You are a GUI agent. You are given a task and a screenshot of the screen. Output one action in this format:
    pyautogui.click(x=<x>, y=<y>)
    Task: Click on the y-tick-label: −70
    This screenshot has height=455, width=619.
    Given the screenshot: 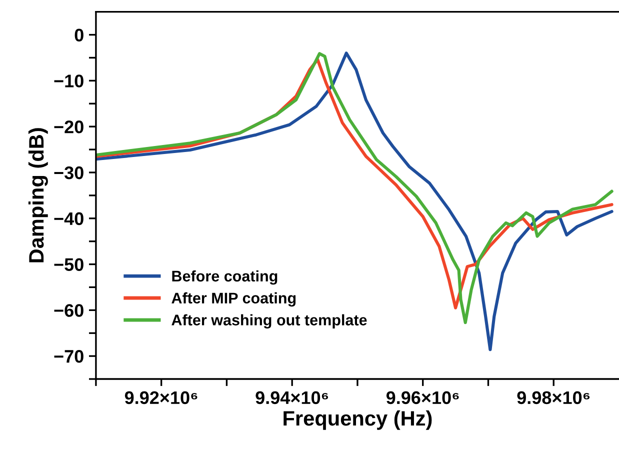 What is the action you would take?
    pyautogui.click(x=69, y=356)
    